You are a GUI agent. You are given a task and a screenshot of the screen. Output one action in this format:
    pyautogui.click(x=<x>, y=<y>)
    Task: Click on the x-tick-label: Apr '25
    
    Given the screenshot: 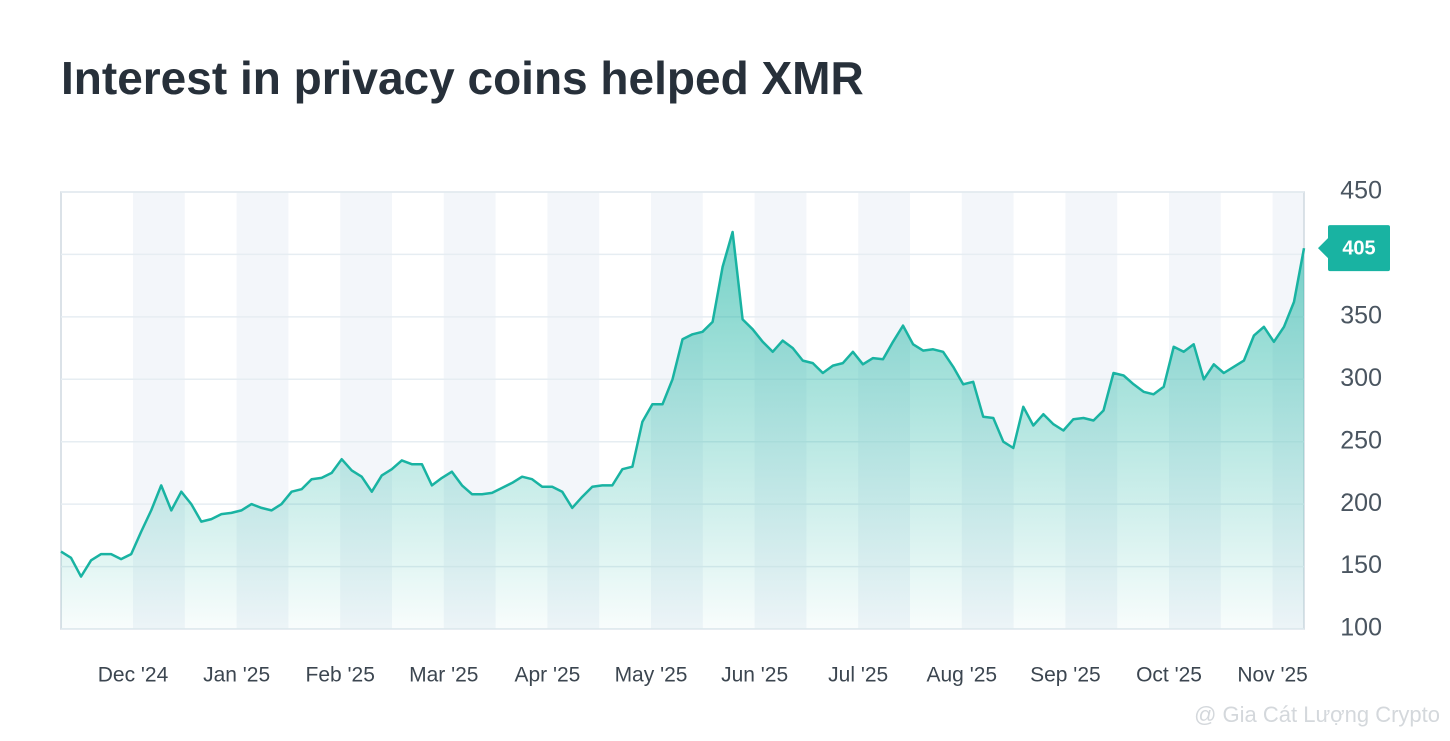 What is the action you would take?
    pyautogui.click(x=547, y=675)
    